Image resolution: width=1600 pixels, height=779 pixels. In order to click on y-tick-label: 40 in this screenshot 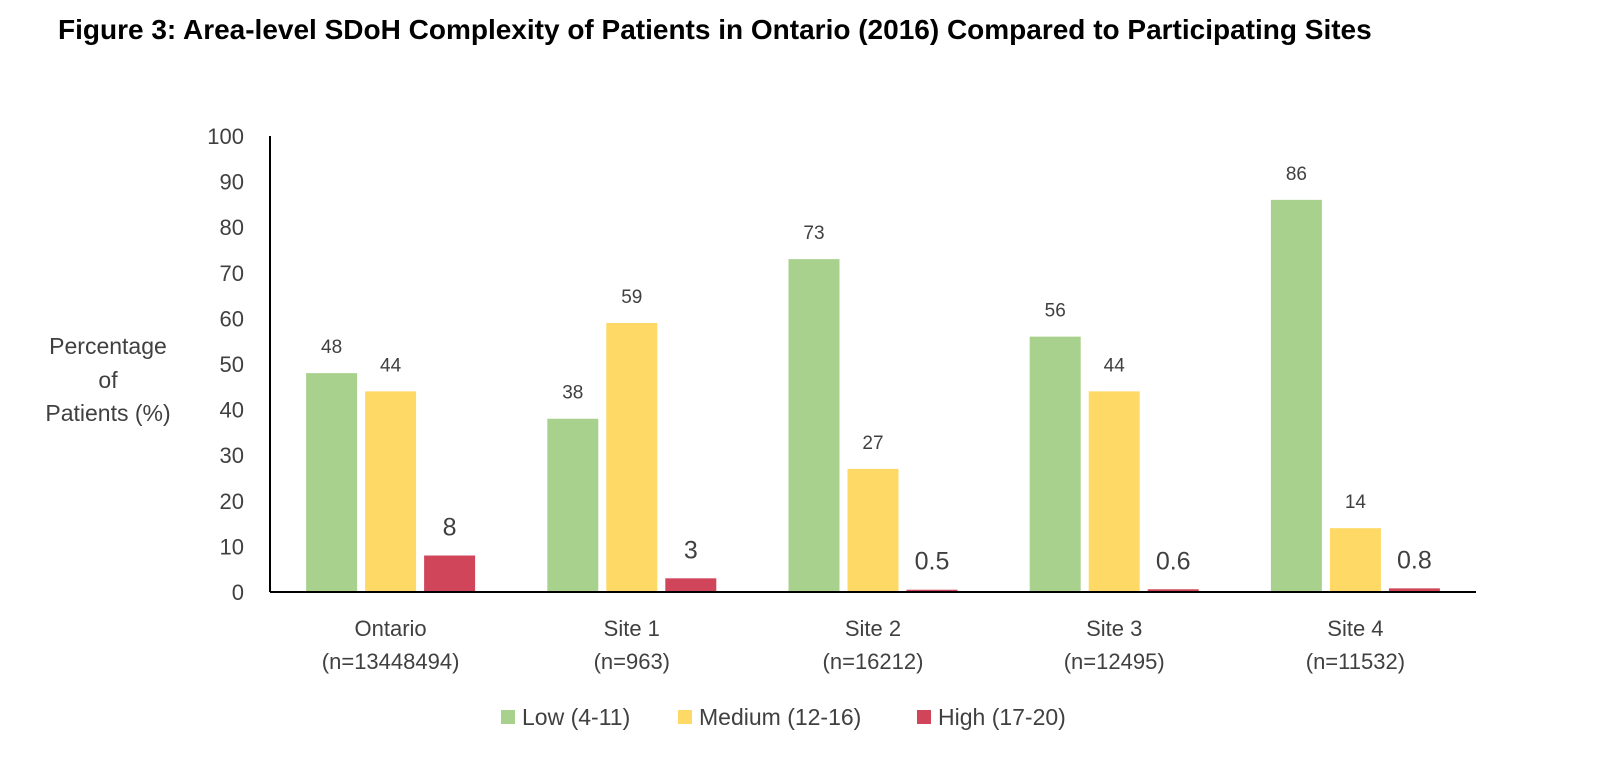, I will do `click(232, 410)`.